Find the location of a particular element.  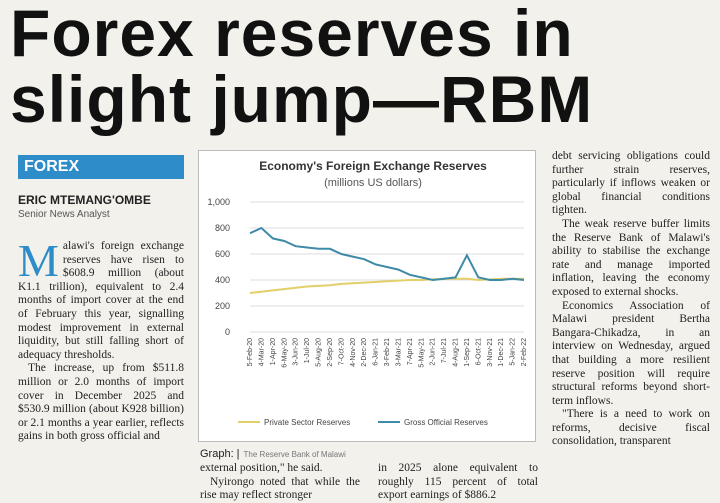

x-tick-label: 7-Jul-21 is located at coordinates (444, 350).